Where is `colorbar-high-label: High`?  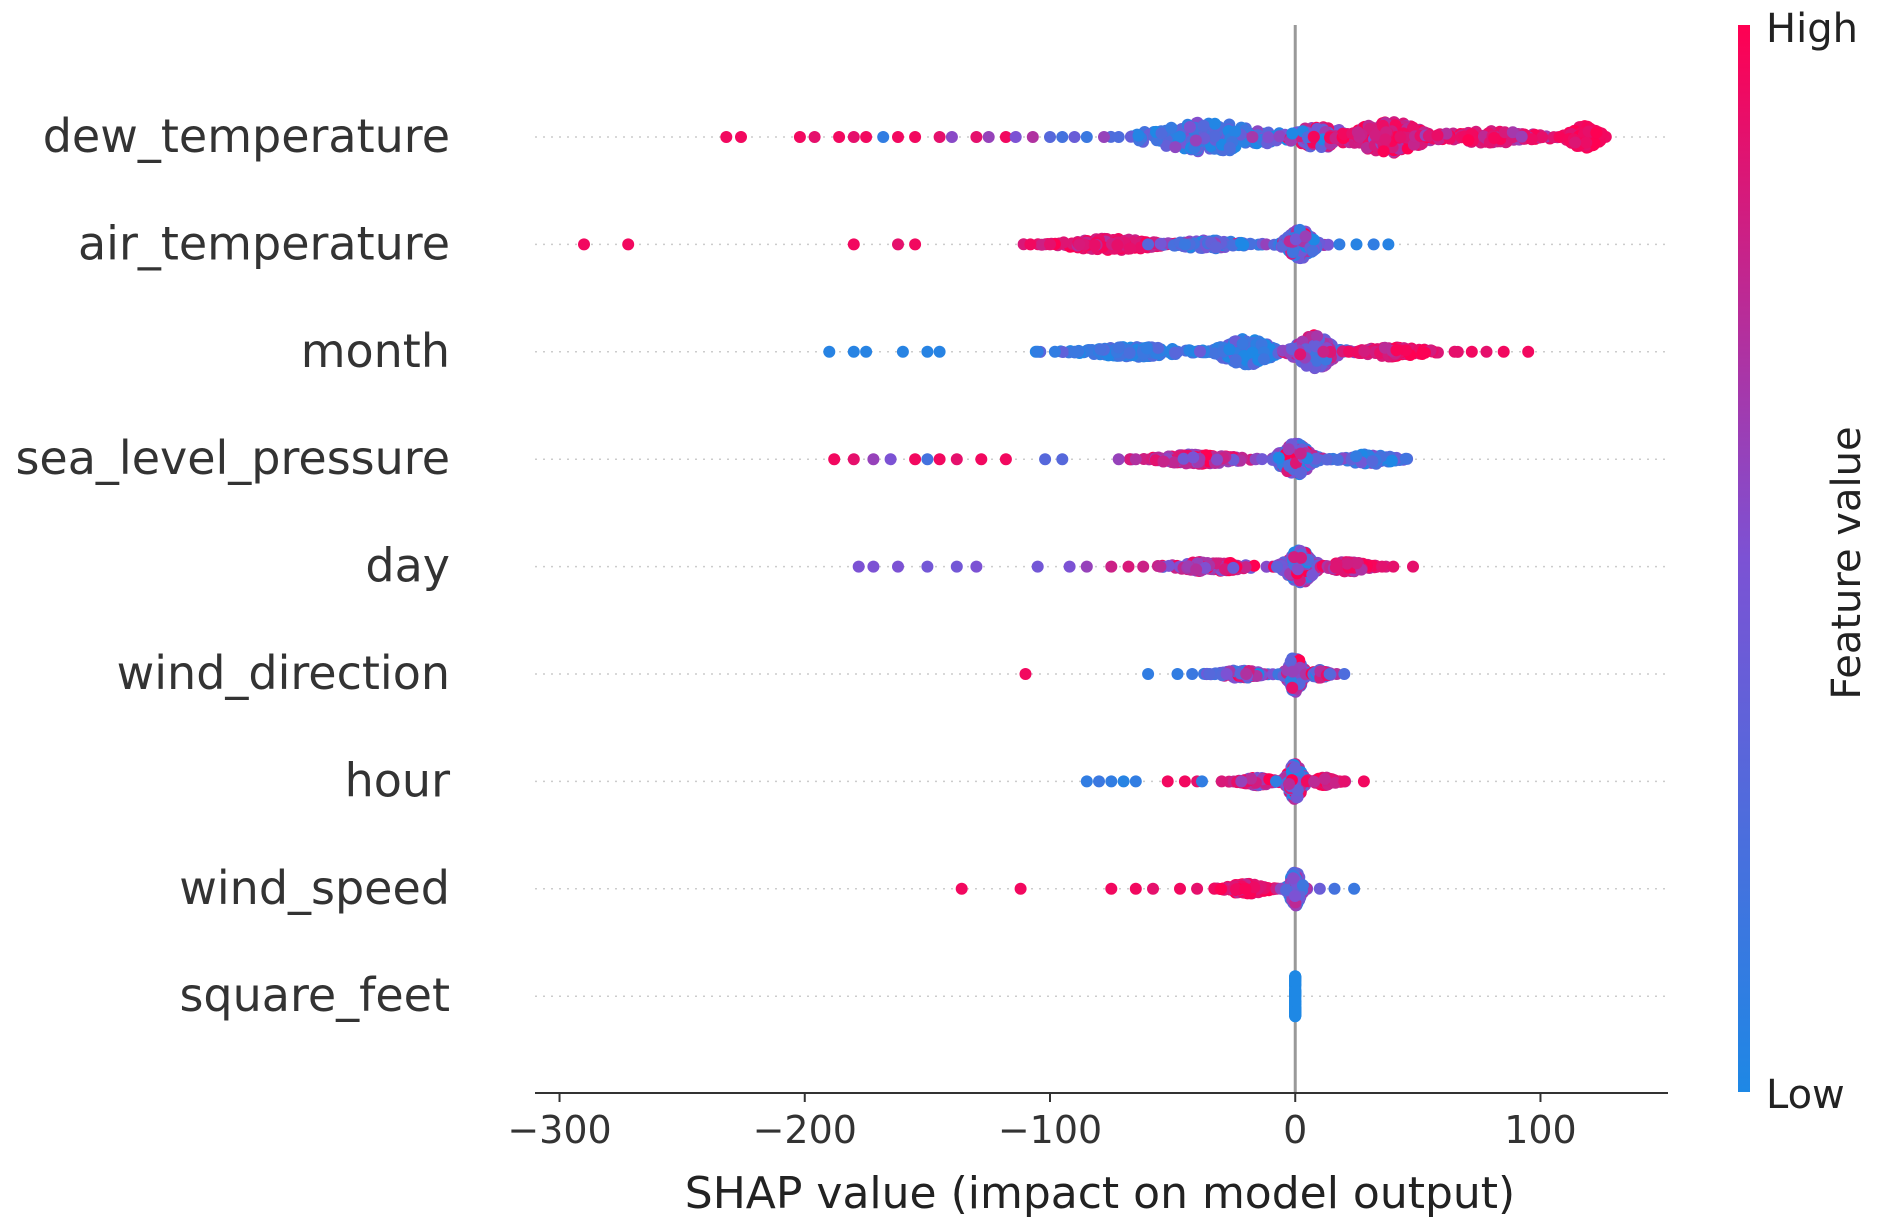 colorbar-high-label: High is located at coordinates (1812, 29).